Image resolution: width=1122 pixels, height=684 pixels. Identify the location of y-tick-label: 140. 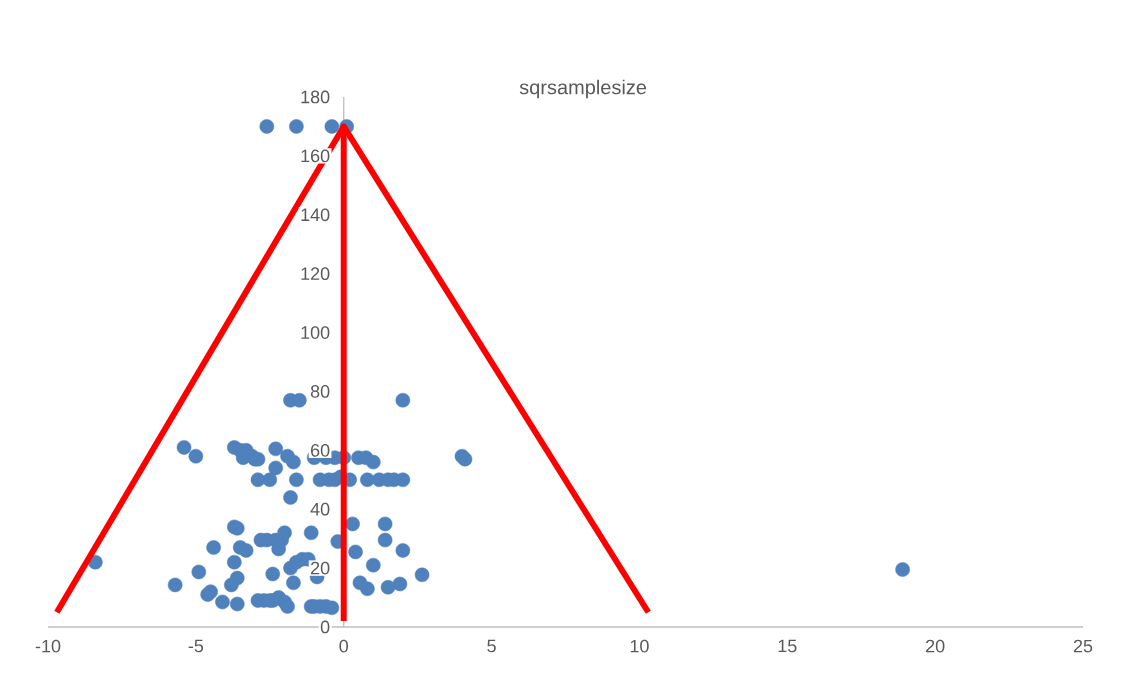
(315, 215).